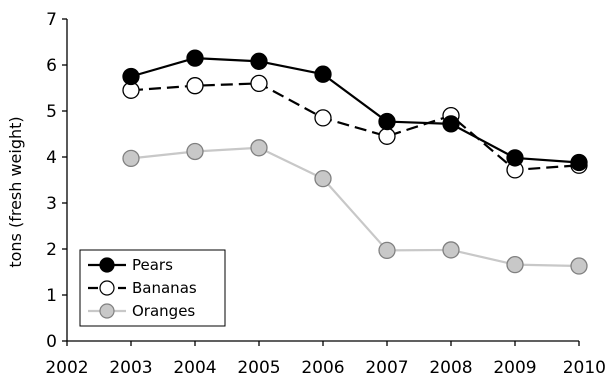 This screenshot has height=382, width=608. I want to click on legend-marker-bananas, so click(107, 288).